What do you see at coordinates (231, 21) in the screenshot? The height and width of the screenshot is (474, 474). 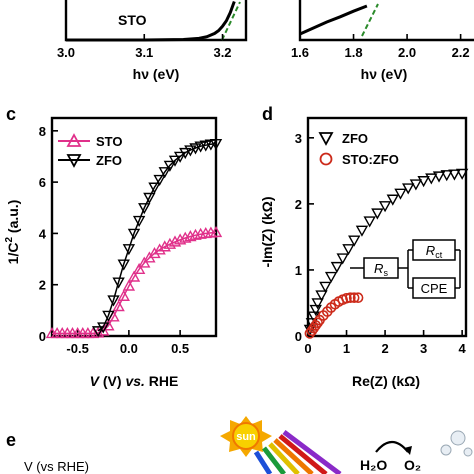 I see `tauc-fit-line` at bounding box center [231, 21].